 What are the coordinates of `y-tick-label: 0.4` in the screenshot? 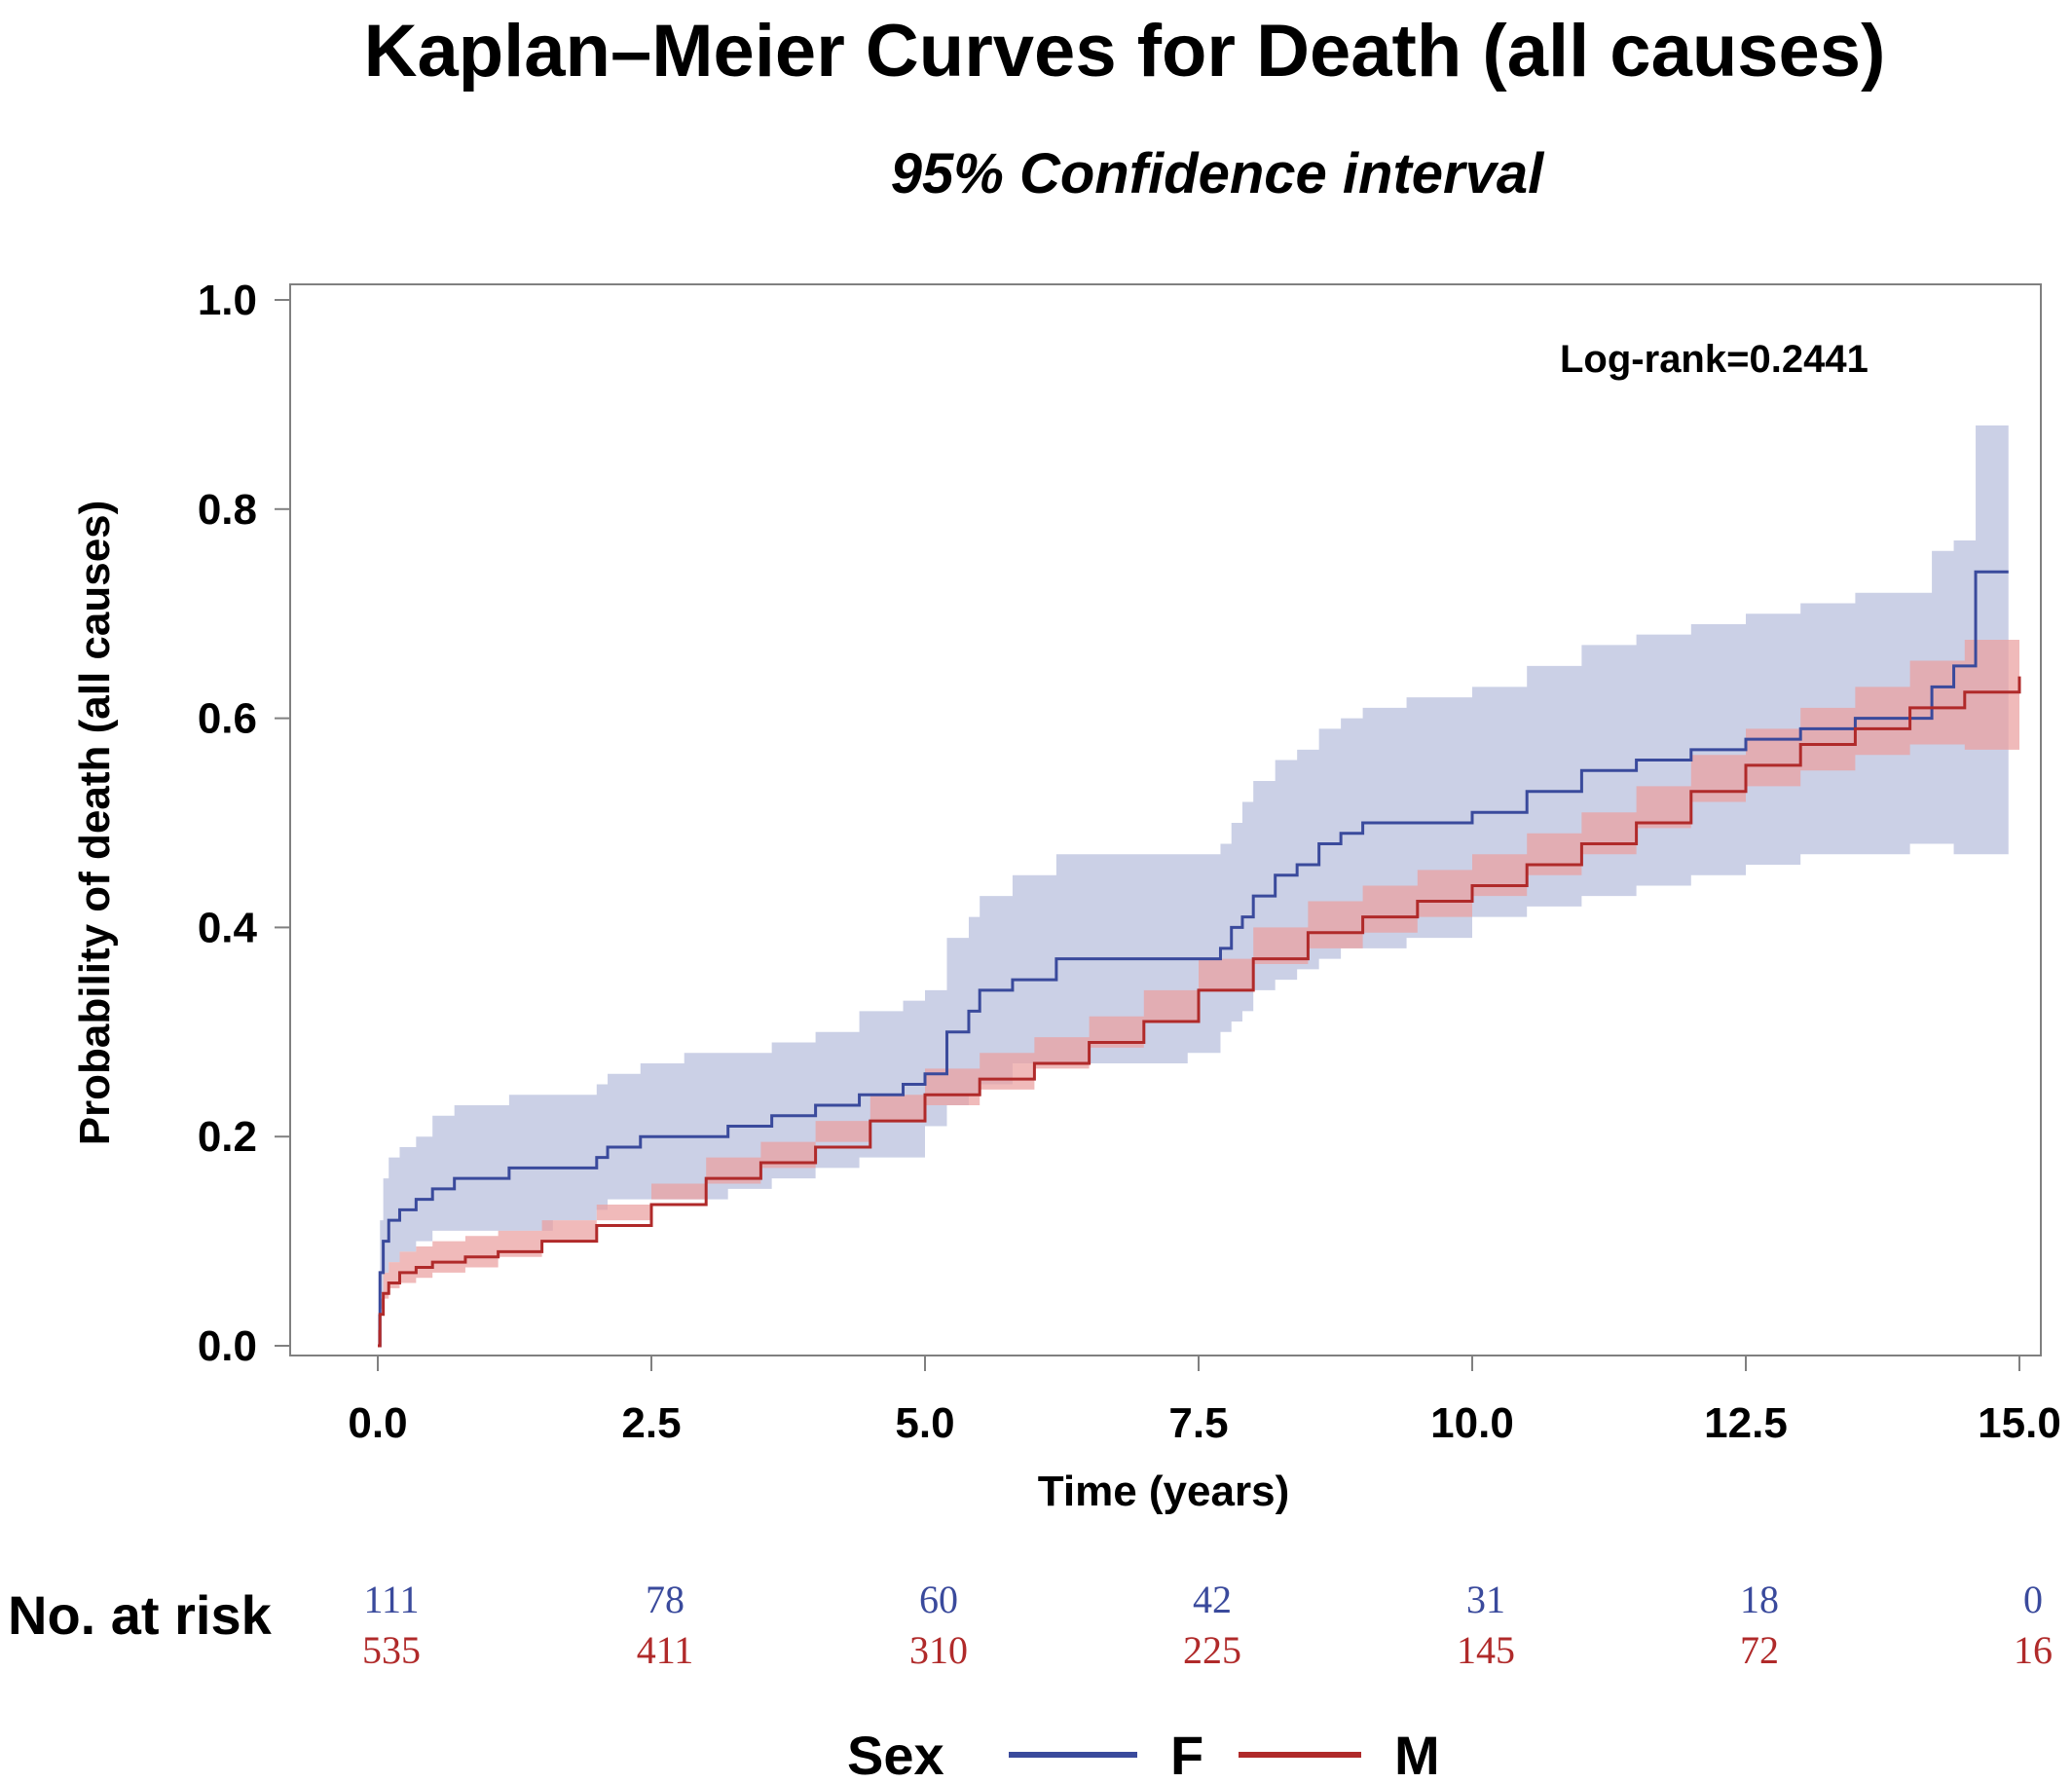 It's located at (228, 927).